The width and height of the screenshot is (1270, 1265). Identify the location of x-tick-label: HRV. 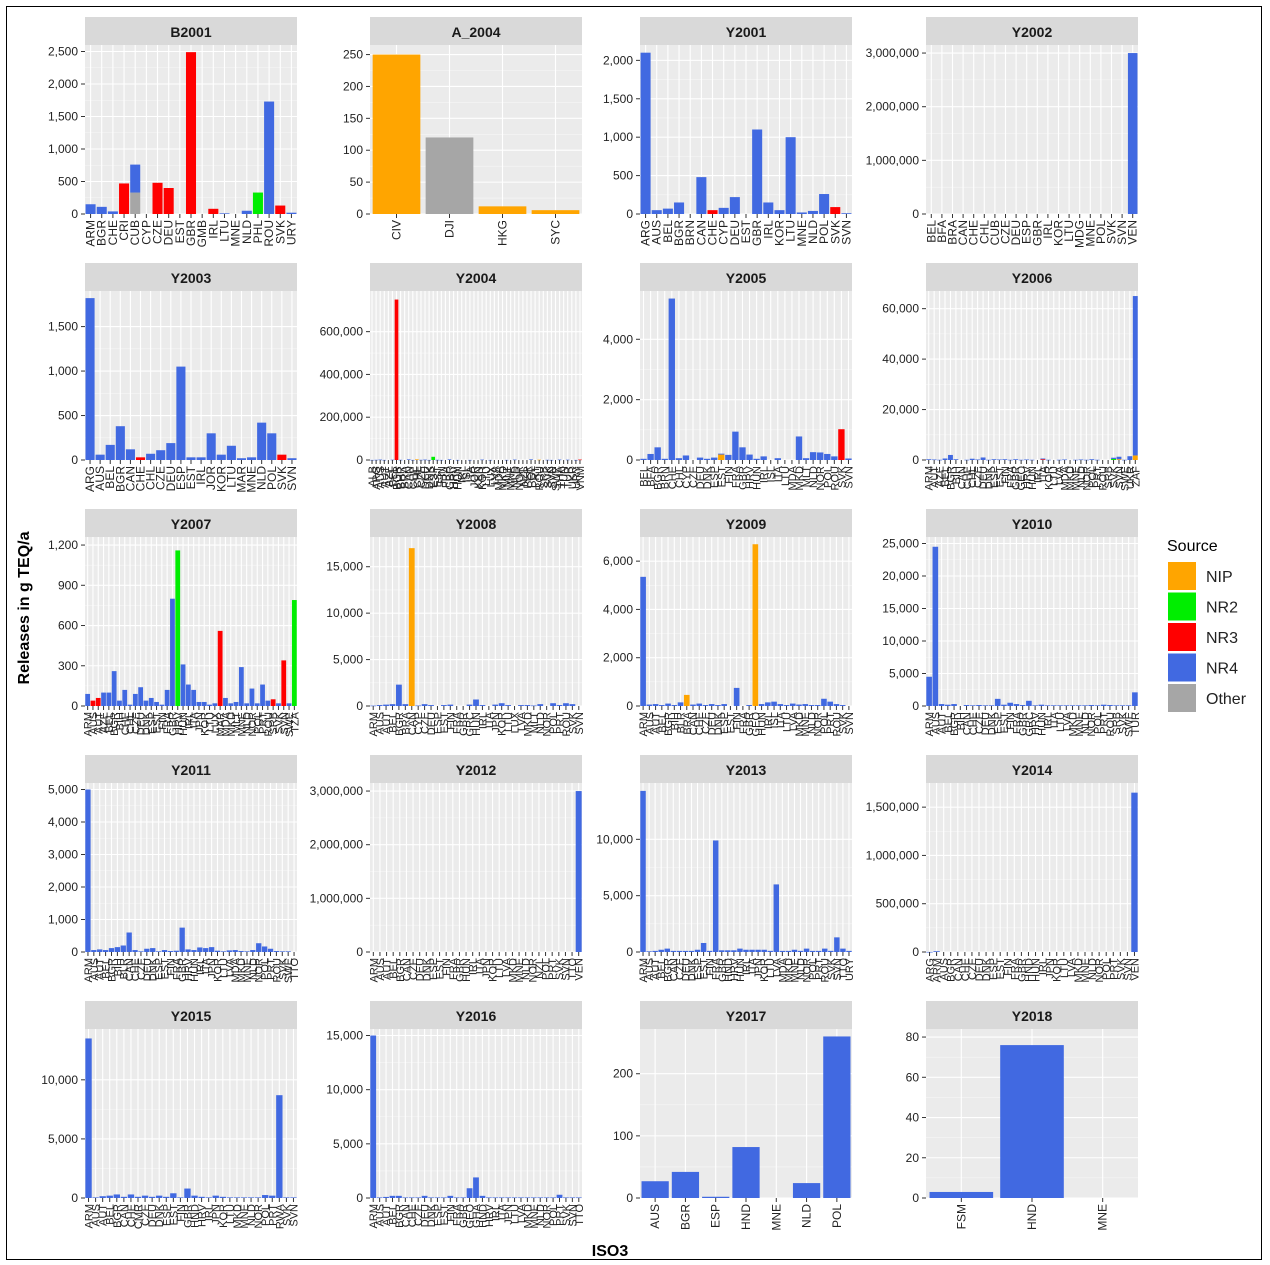
(735, 969).